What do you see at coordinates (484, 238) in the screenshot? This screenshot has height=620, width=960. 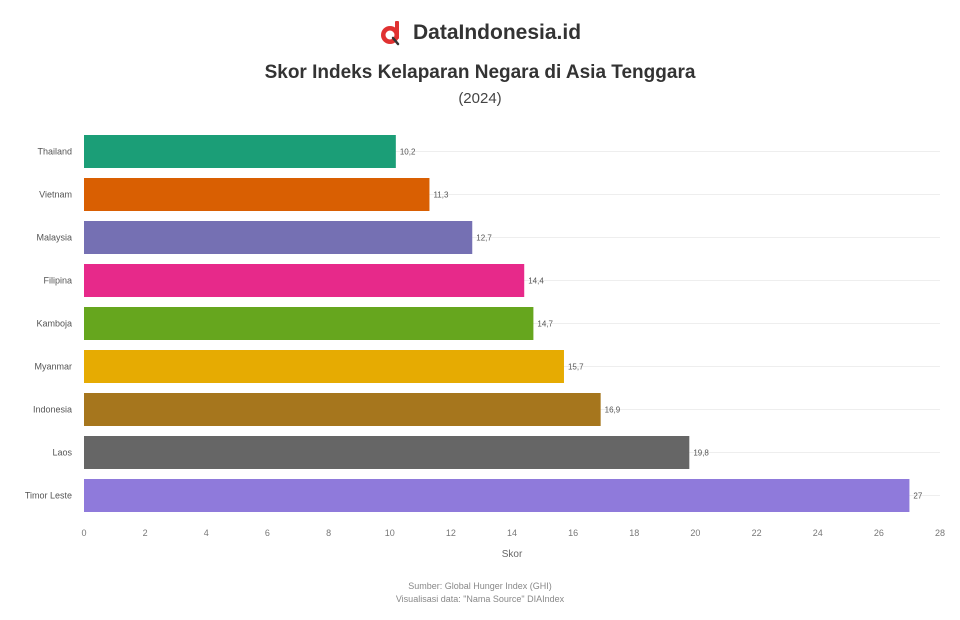 I see `value-label: 12,7` at bounding box center [484, 238].